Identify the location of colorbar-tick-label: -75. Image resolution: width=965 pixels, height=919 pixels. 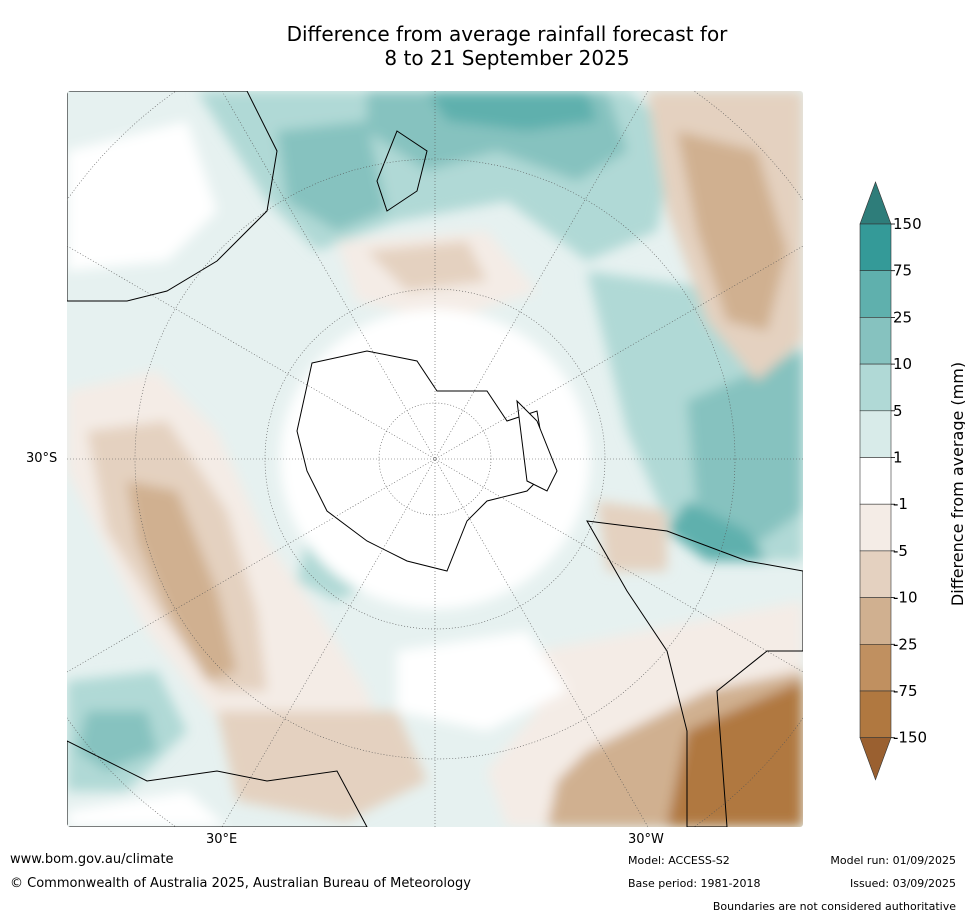
(905, 691).